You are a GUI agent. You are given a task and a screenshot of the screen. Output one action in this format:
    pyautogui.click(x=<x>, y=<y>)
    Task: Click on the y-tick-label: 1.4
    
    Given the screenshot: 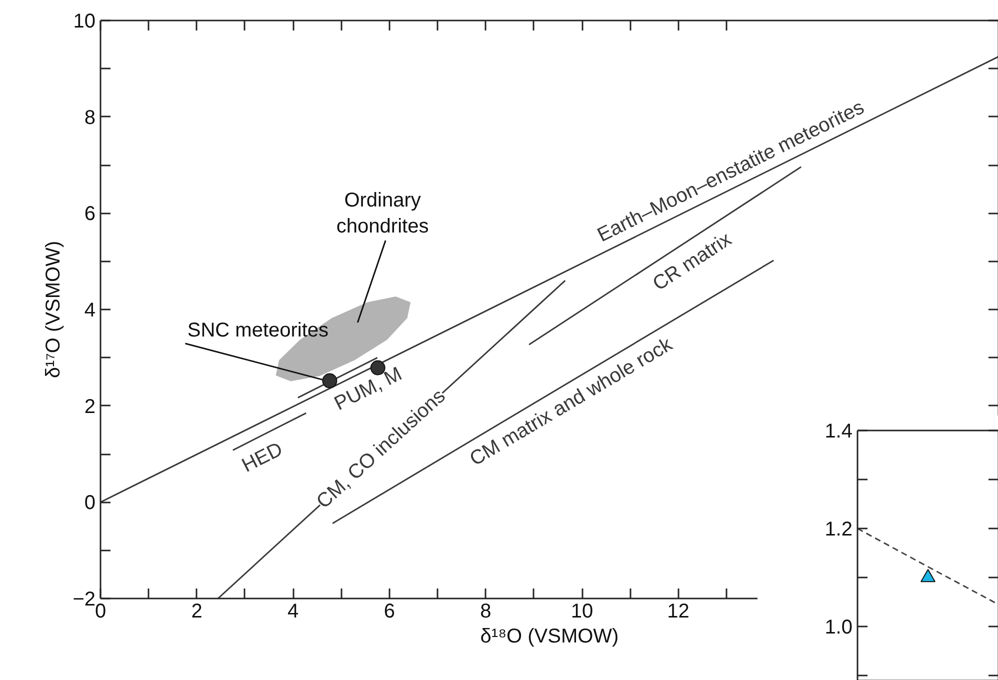 What is the action you would take?
    pyautogui.click(x=838, y=431)
    